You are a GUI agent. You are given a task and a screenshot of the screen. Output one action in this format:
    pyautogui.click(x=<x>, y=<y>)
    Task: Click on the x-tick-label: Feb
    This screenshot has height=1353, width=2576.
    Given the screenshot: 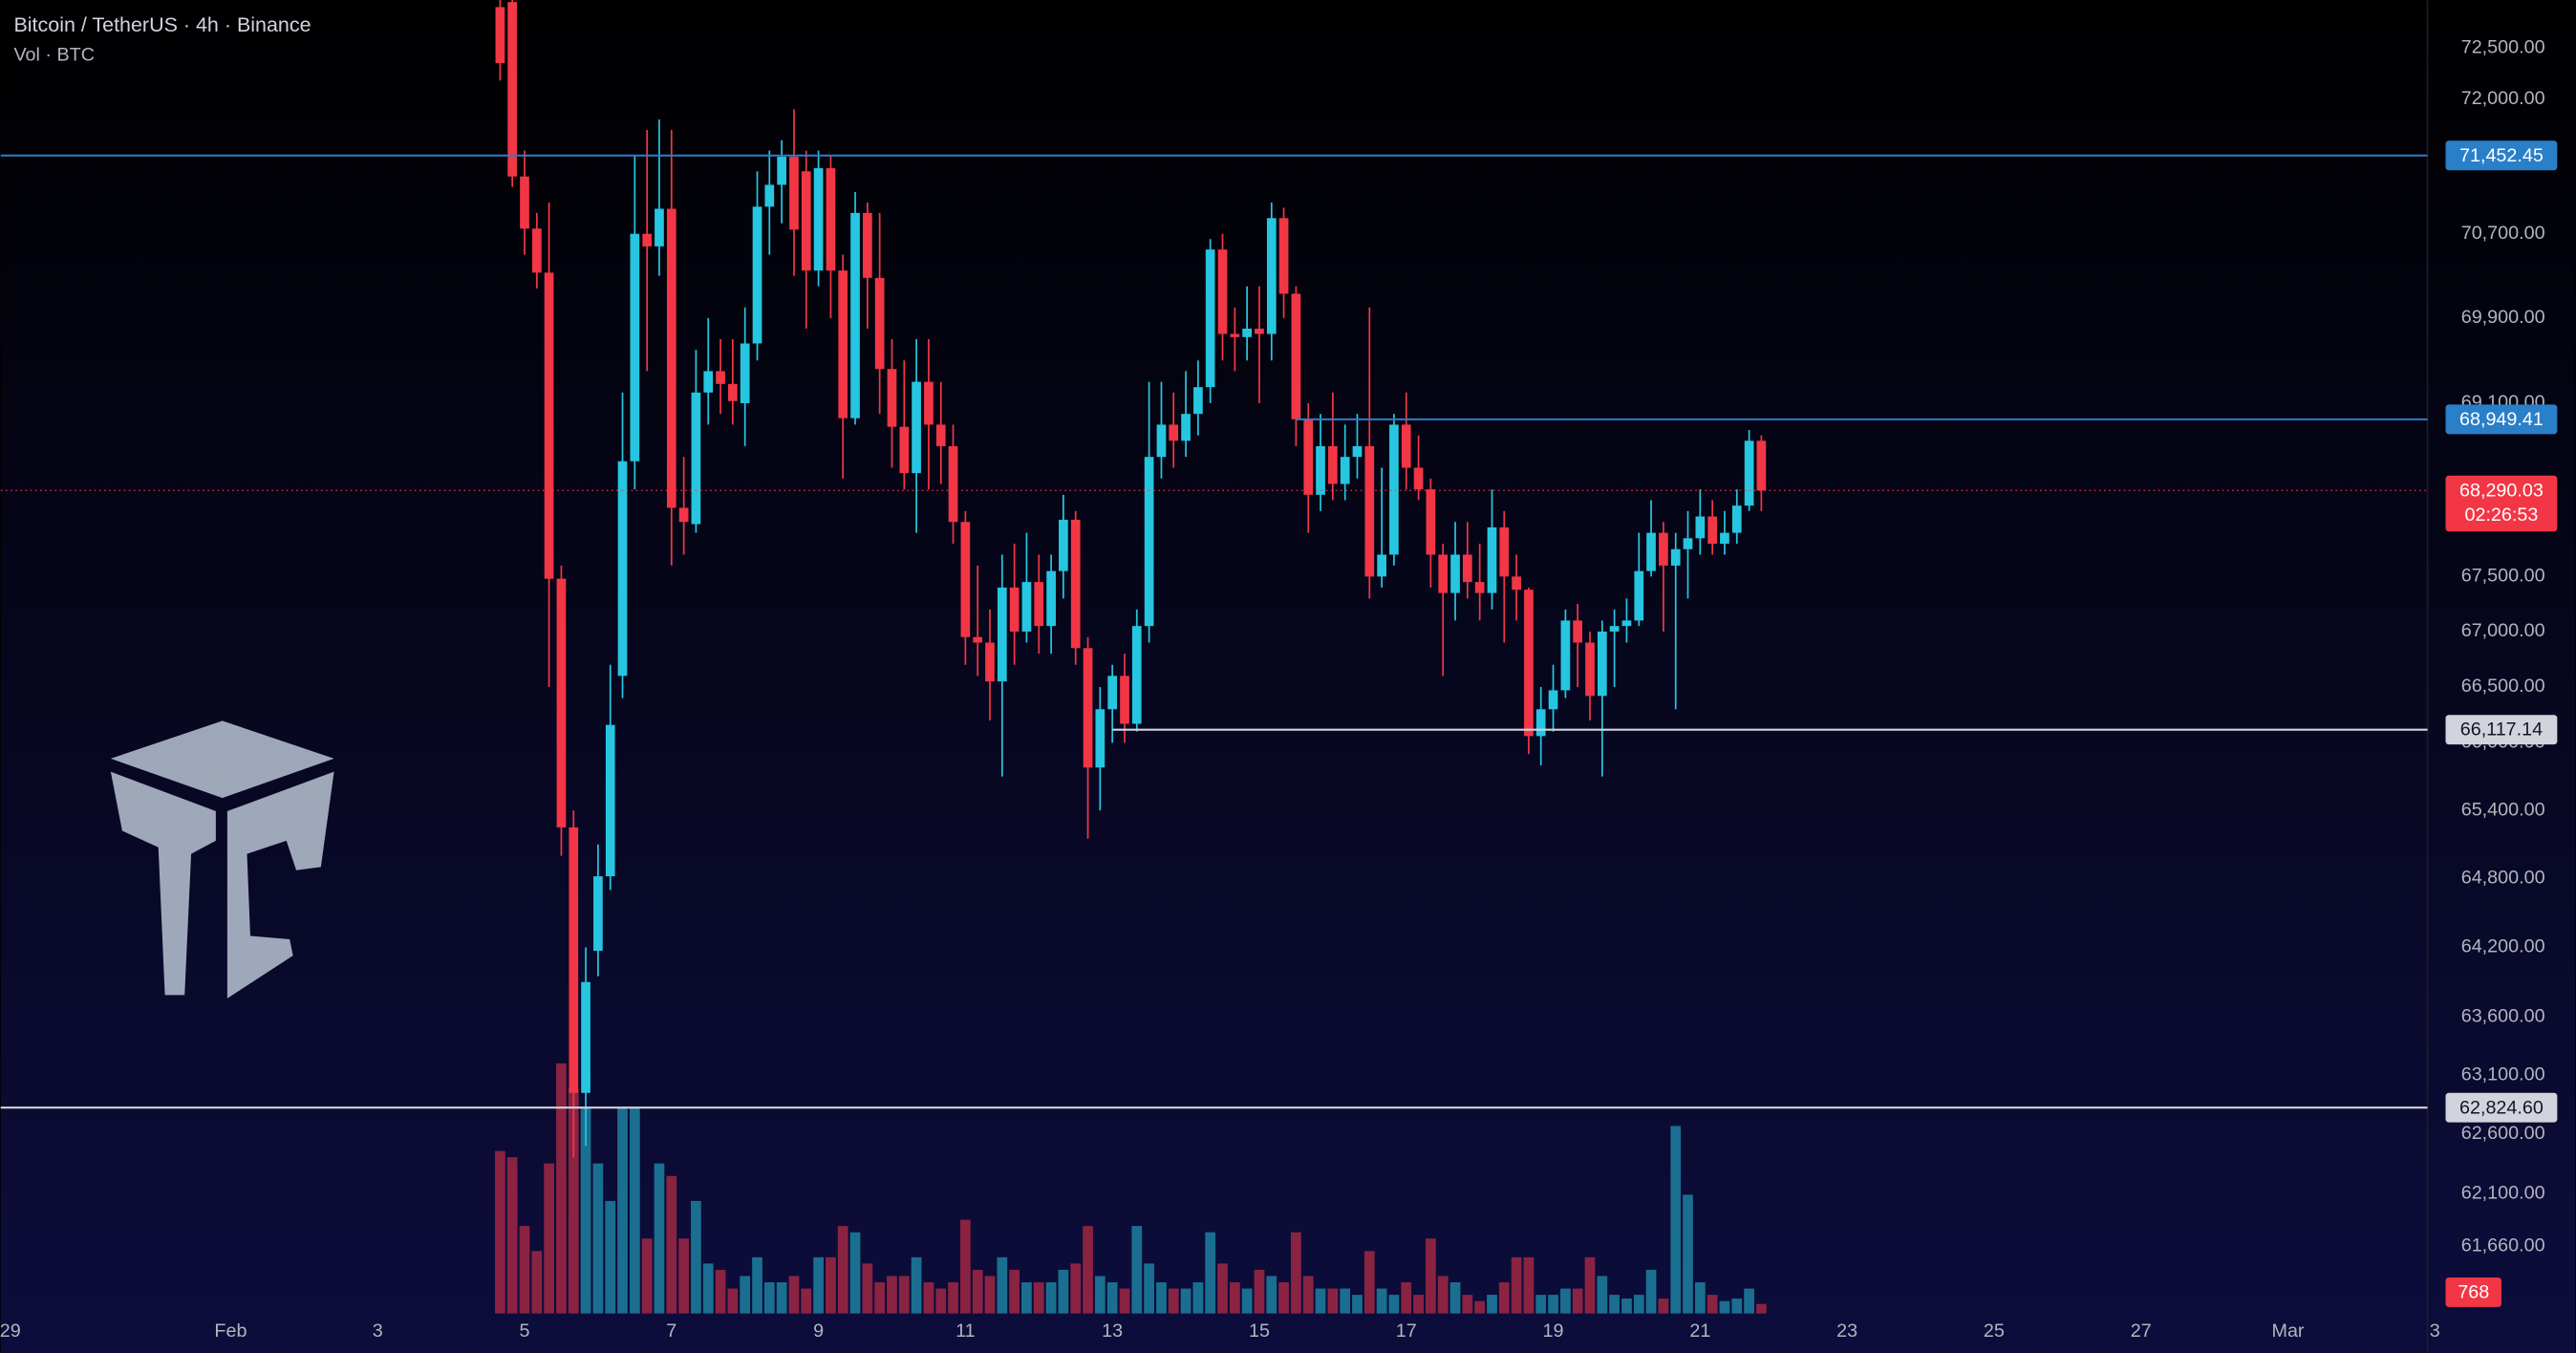 What is the action you would take?
    pyautogui.click(x=230, y=1331)
    